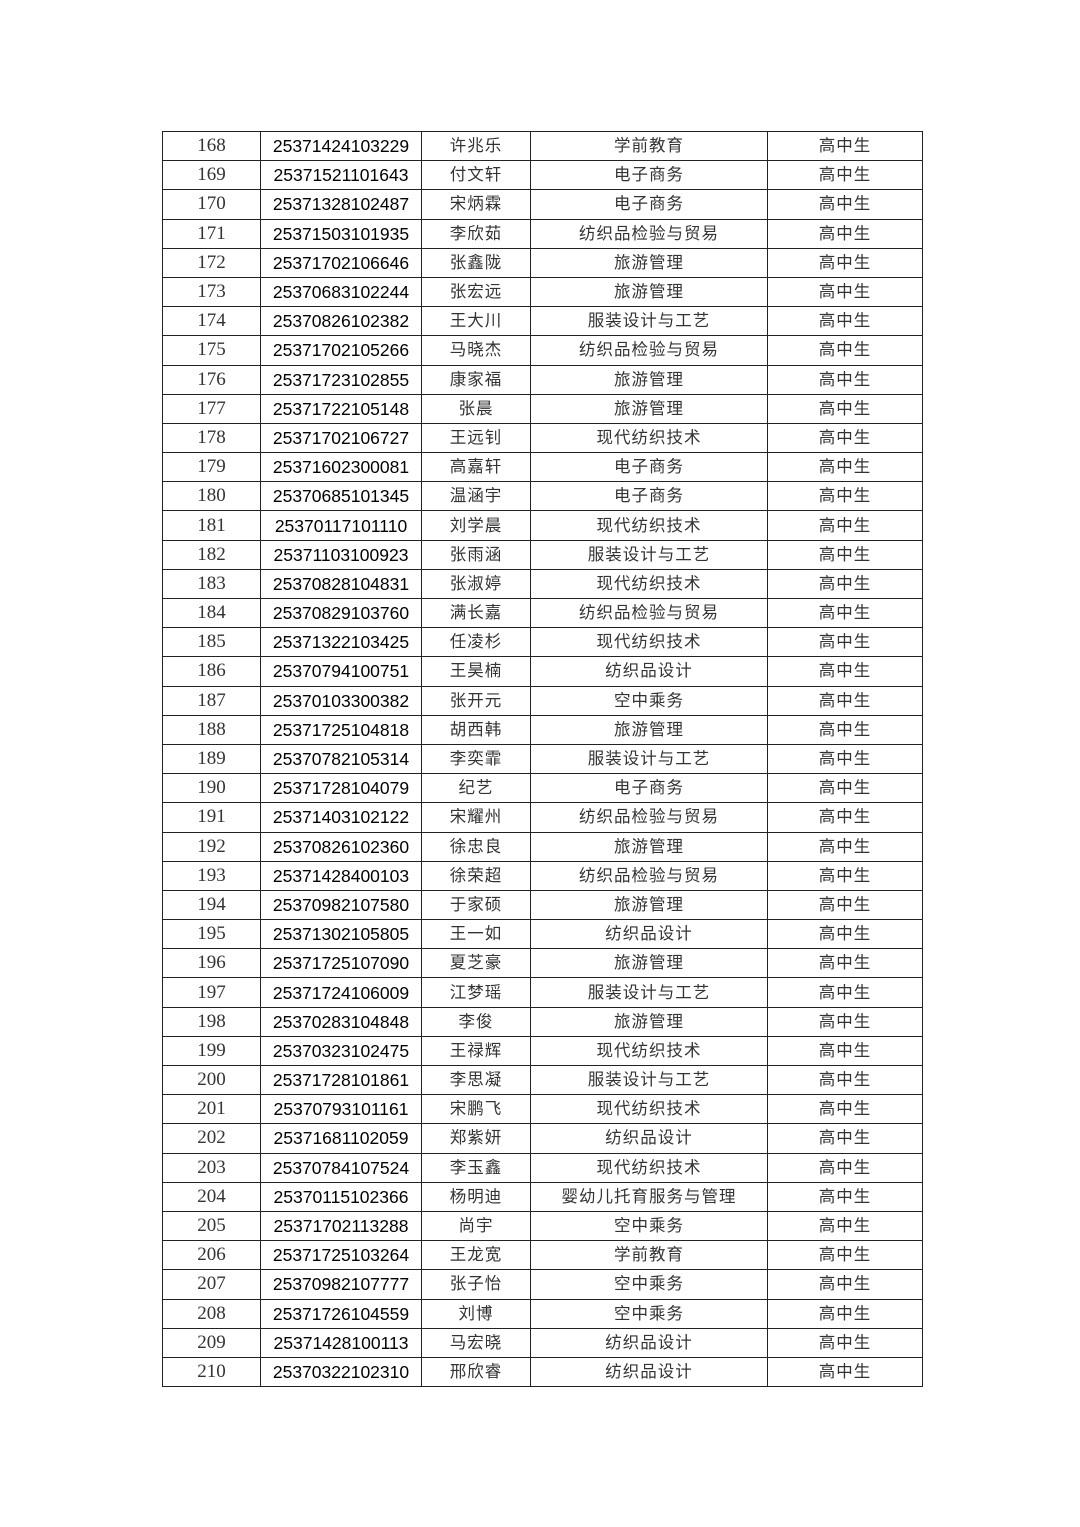 This screenshot has height=1527, width=1080. What do you see at coordinates (211, 905) in the screenshot?
I see `row-number-cell: 194` at bounding box center [211, 905].